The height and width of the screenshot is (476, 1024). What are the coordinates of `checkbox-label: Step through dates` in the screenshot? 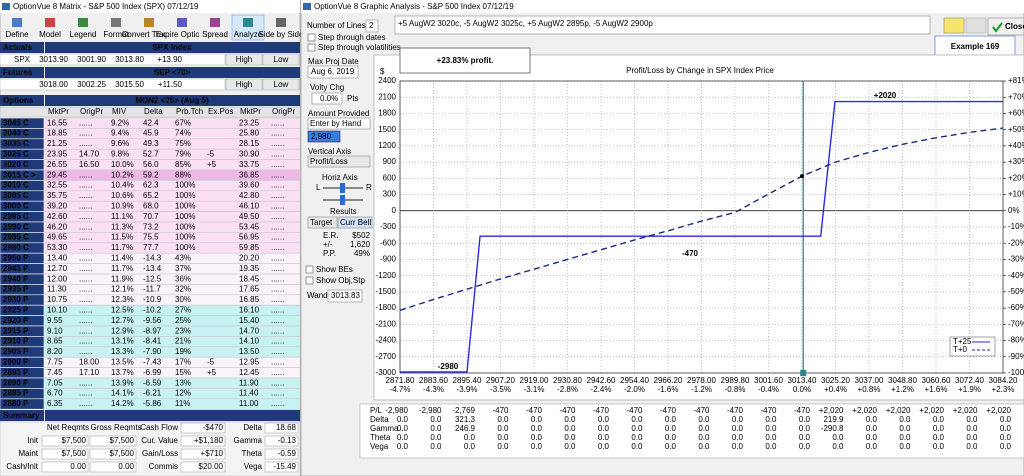 It's located at (352, 37).